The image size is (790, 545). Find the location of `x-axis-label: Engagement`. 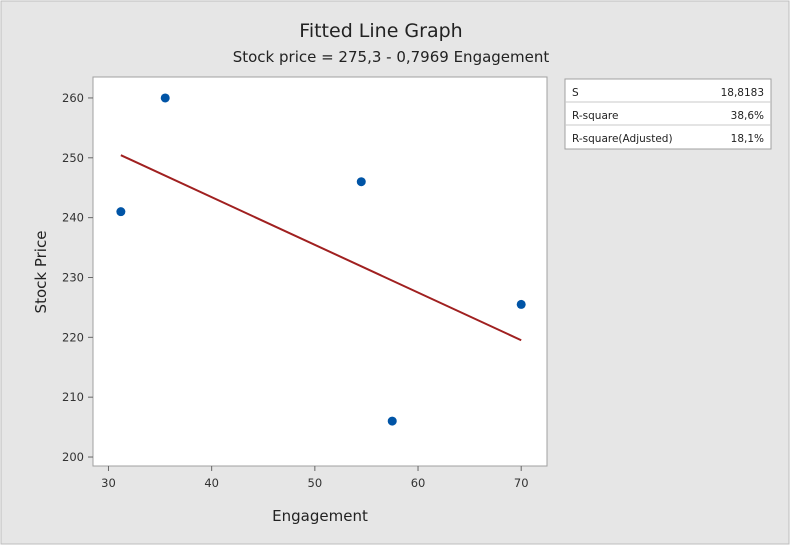

x-axis-label: Engagement is located at coordinates (320, 516).